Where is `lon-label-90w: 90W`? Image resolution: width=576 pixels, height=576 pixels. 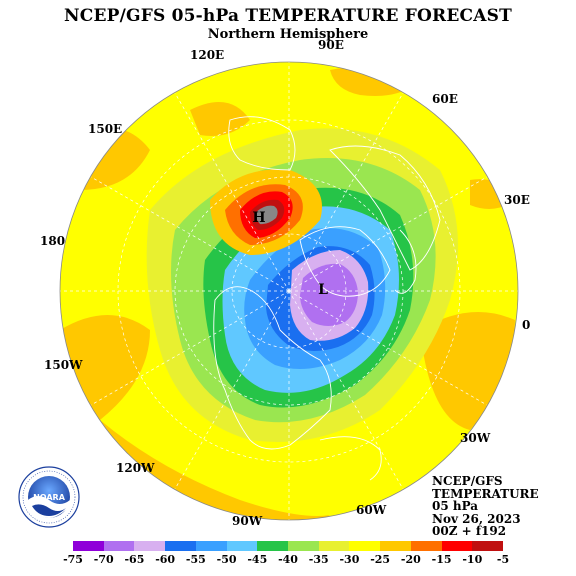 lon-label-90w: 90W is located at coordinates (247, 521).